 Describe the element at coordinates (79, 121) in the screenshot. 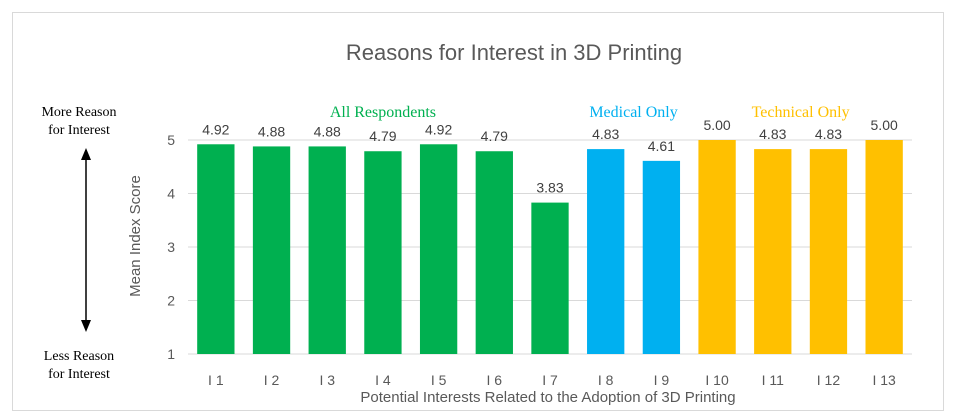

I see `more-reason-note: More Reason for Interest` at that location.